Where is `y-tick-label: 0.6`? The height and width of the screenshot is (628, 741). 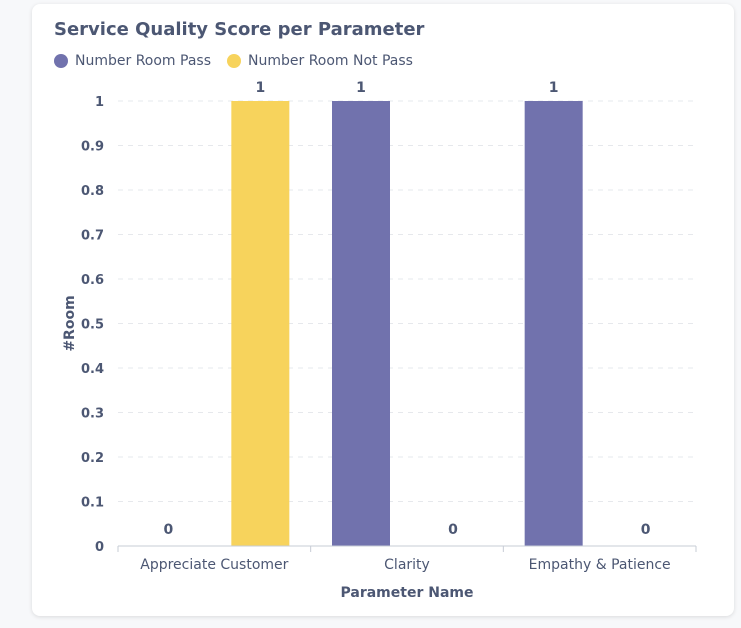 y-tick-label: 0.6 is located at coordinates (92, 280).